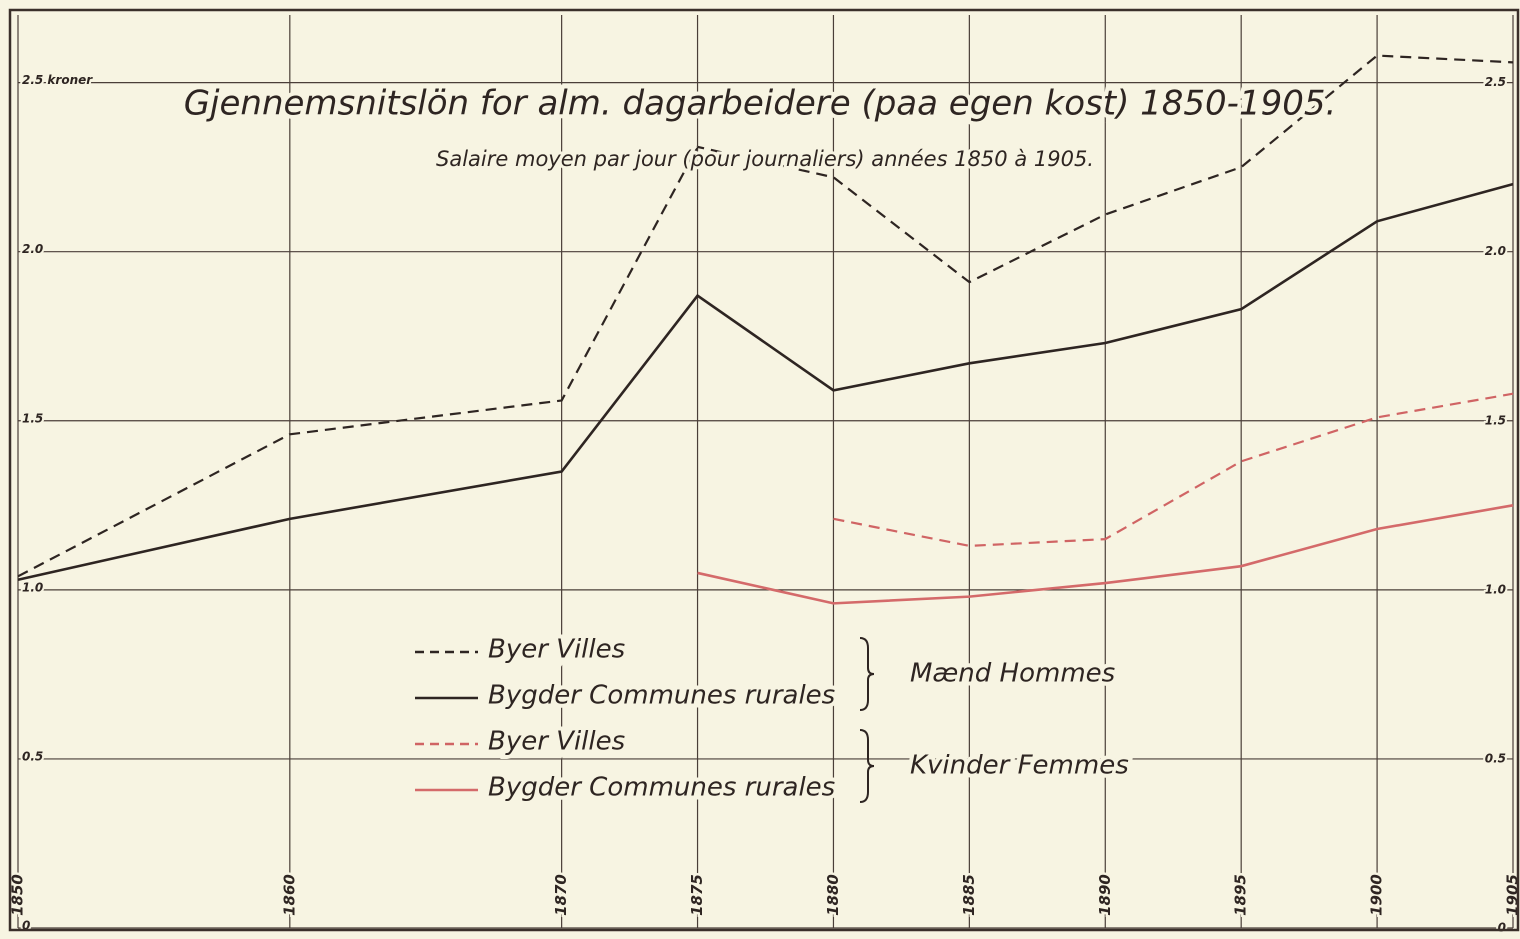 The width and height of the screenshot is (1520, 939). Describe the element at coordinates (32, 249) in the screenshot. I see `y-tick-label: 2.0` at that location.